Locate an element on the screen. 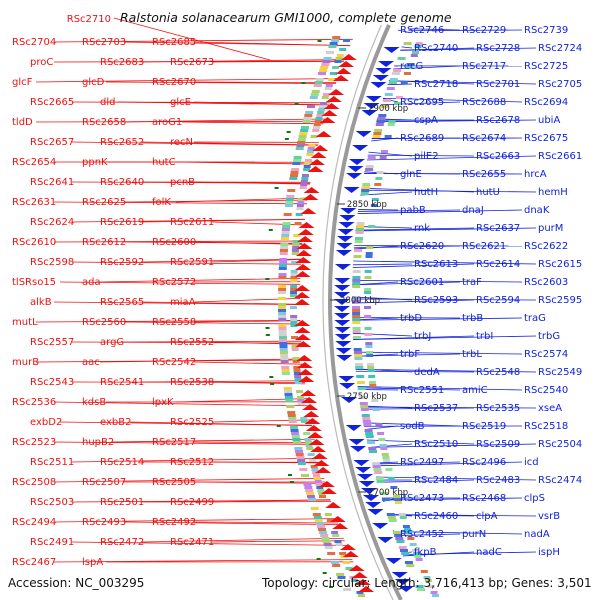  gene-label-left: proC is located at coordinates (41, 62).